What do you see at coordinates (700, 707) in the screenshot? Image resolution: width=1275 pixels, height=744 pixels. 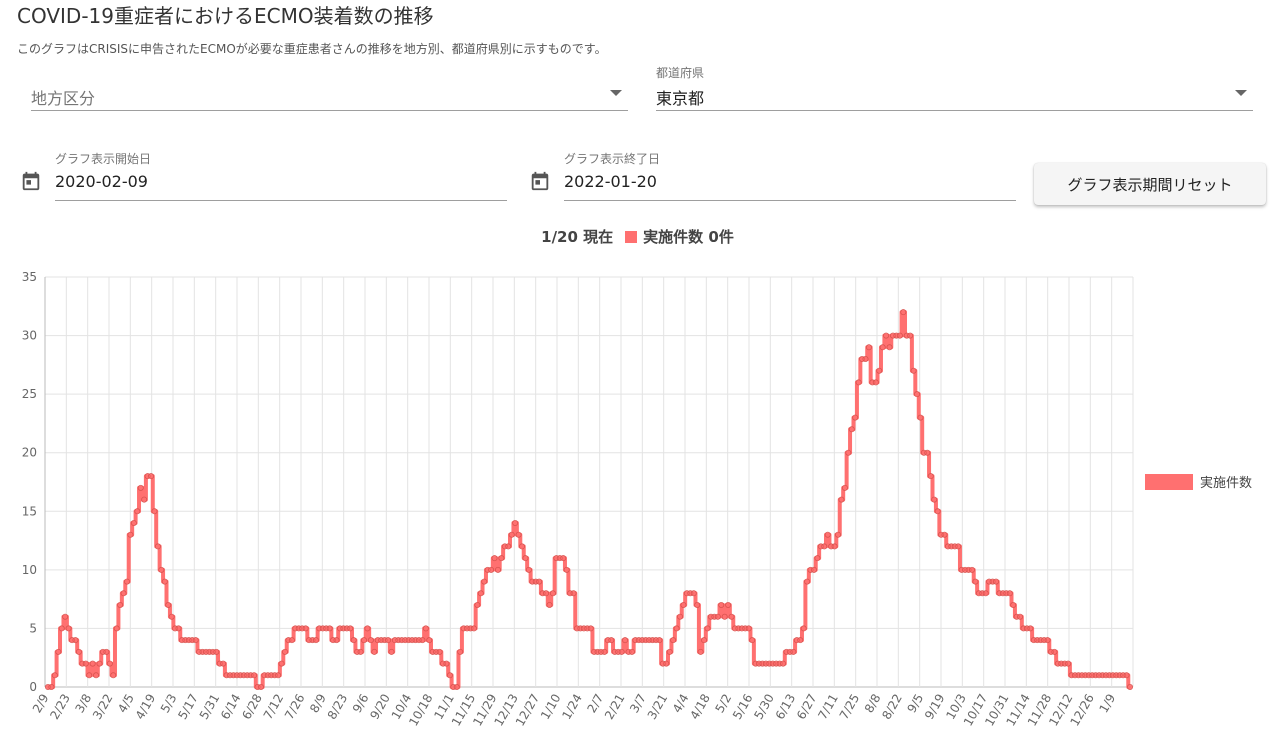 I see `x-tick-label: 4/18` at bounding box center [700, 707].